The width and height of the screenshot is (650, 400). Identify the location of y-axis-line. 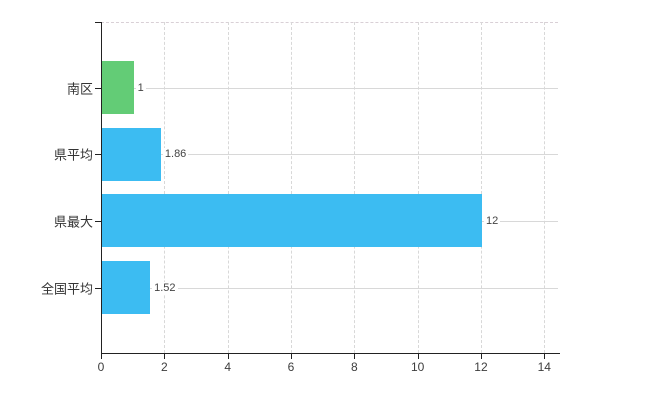
(101, 187).